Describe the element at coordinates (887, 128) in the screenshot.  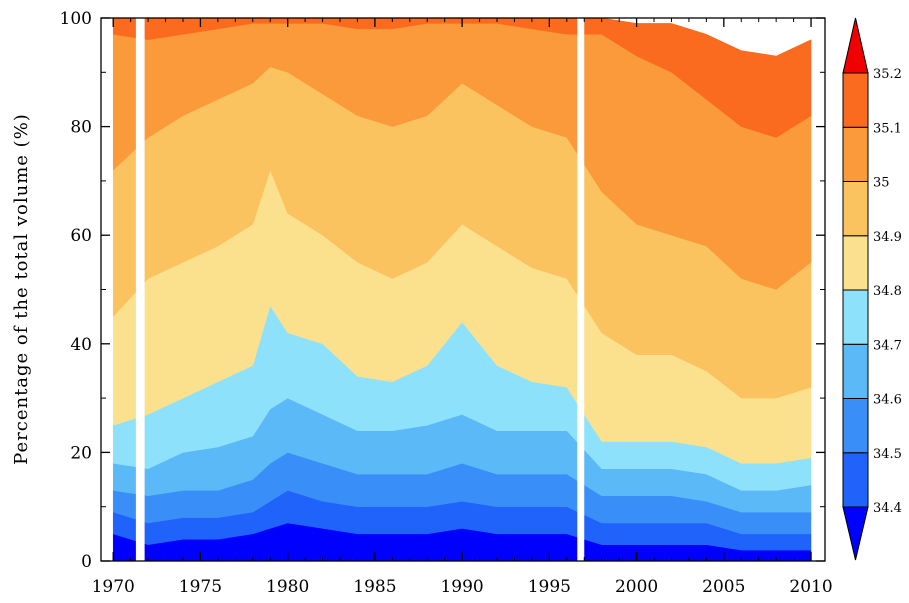
I see `colorbar-label: 35.1` at that location.